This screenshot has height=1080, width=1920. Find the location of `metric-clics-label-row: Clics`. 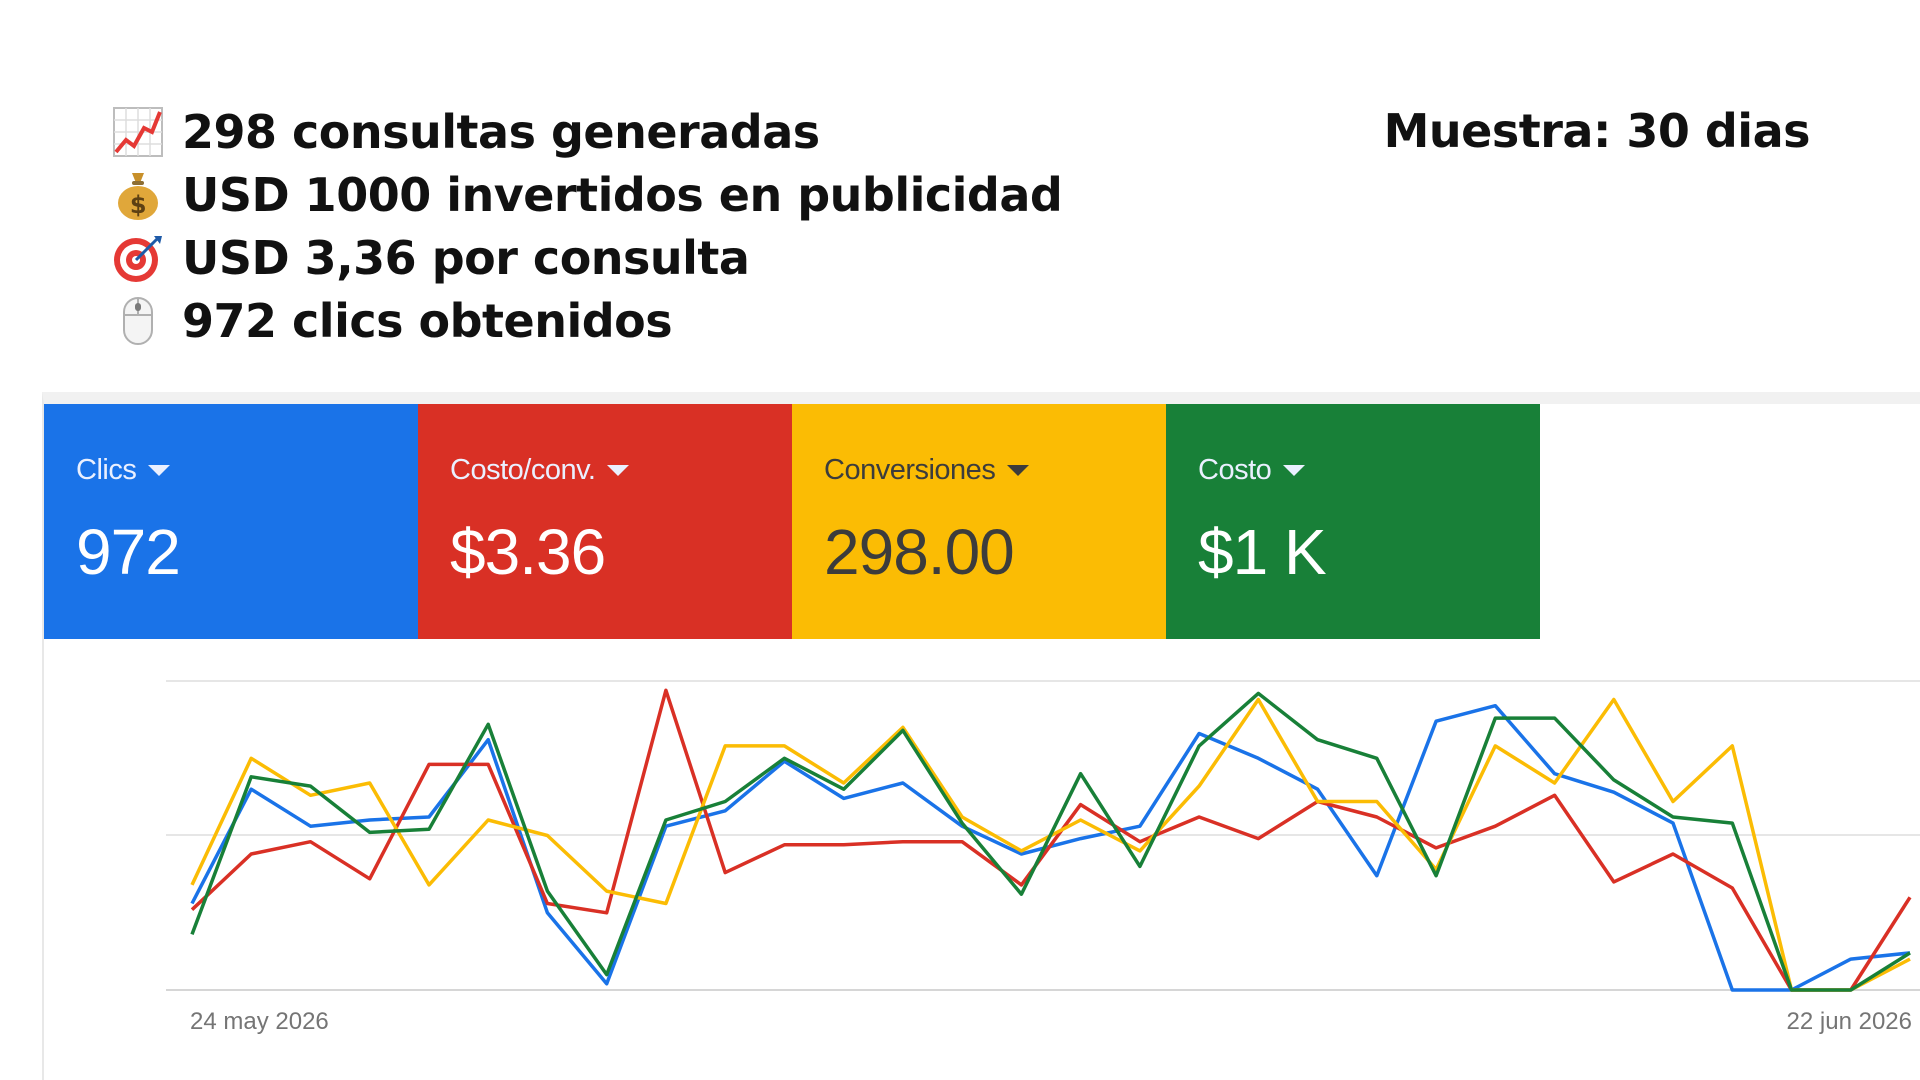

metric-clics-label-row: Clics is located at coordinates (247, 470).